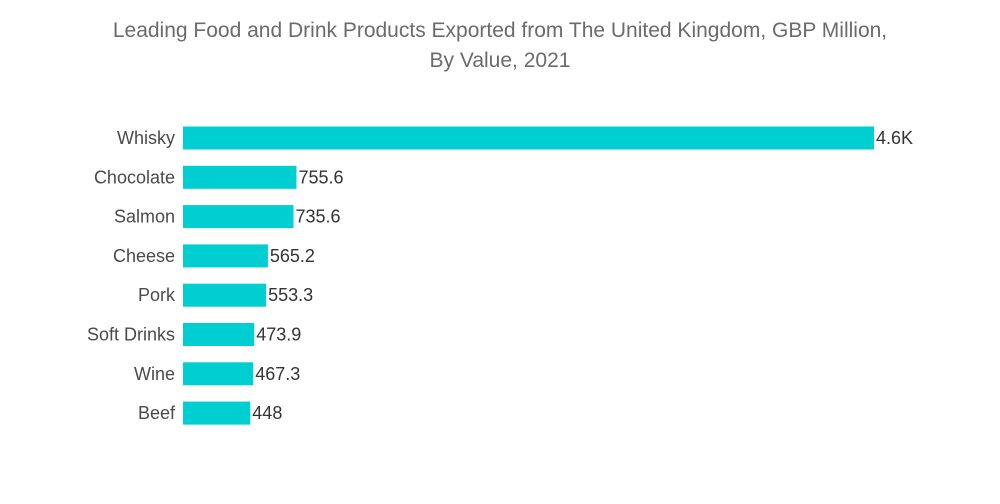  Describe the element at coordinates (144, 256) in the screenshot. I see `category-label-cheese: Cheese` at that location.